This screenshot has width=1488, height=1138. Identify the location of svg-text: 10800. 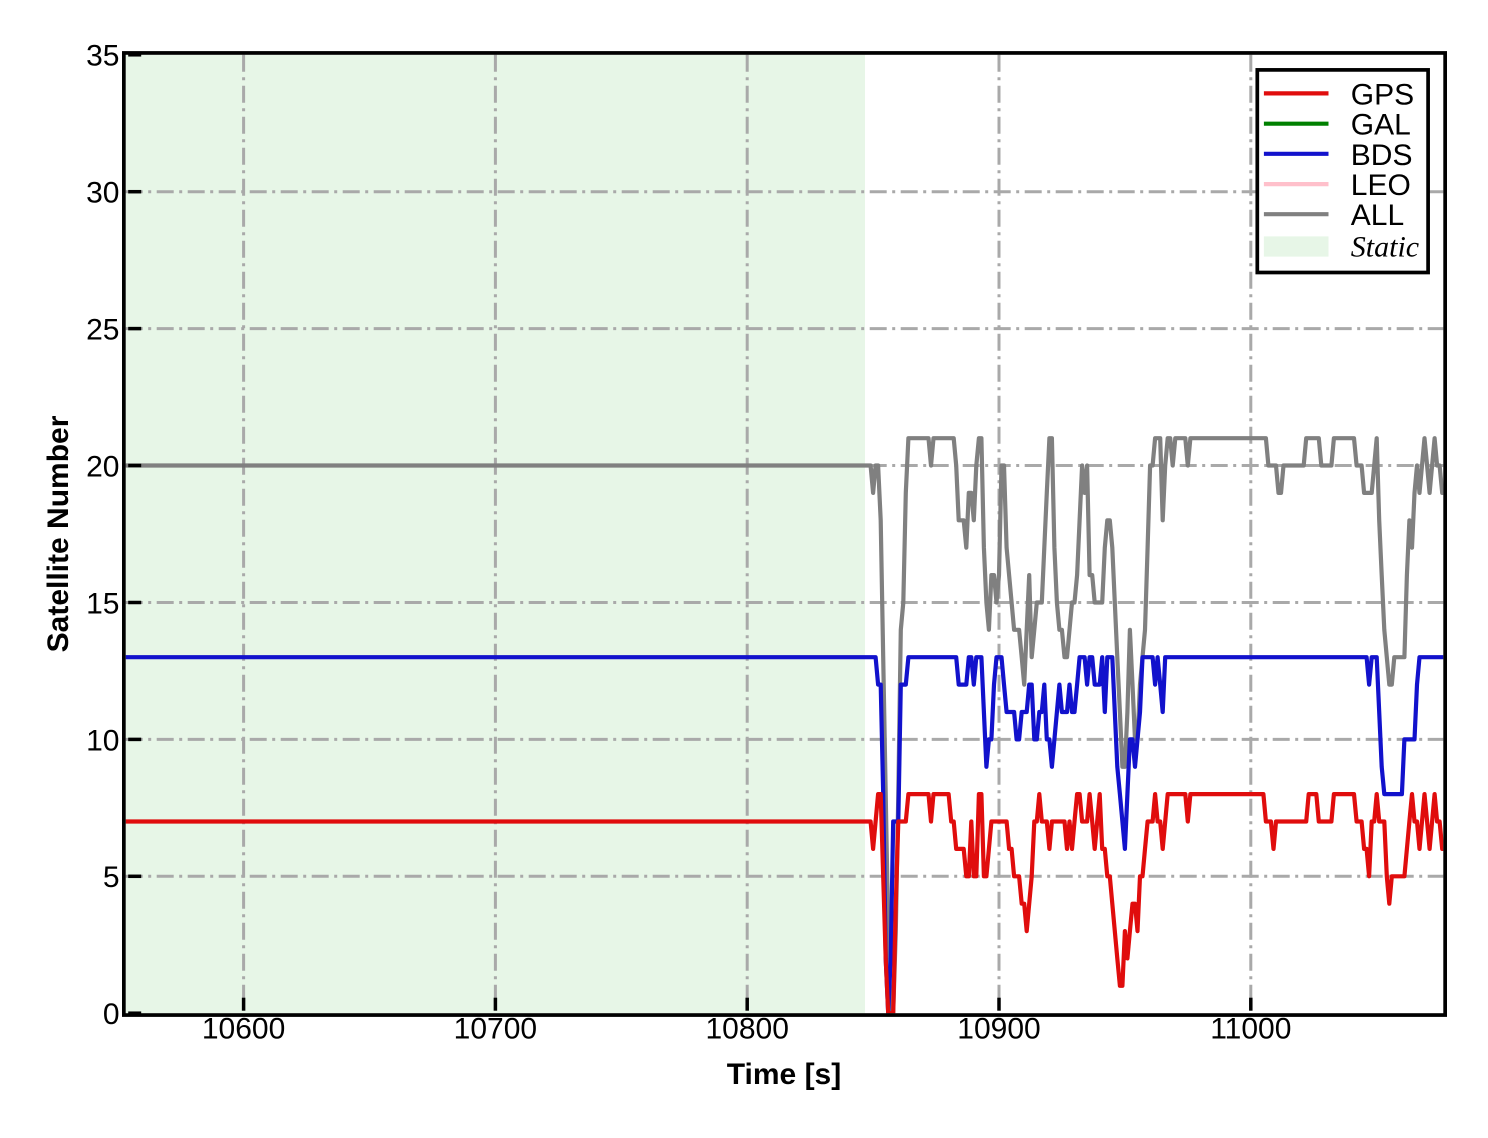
(746, 1028).